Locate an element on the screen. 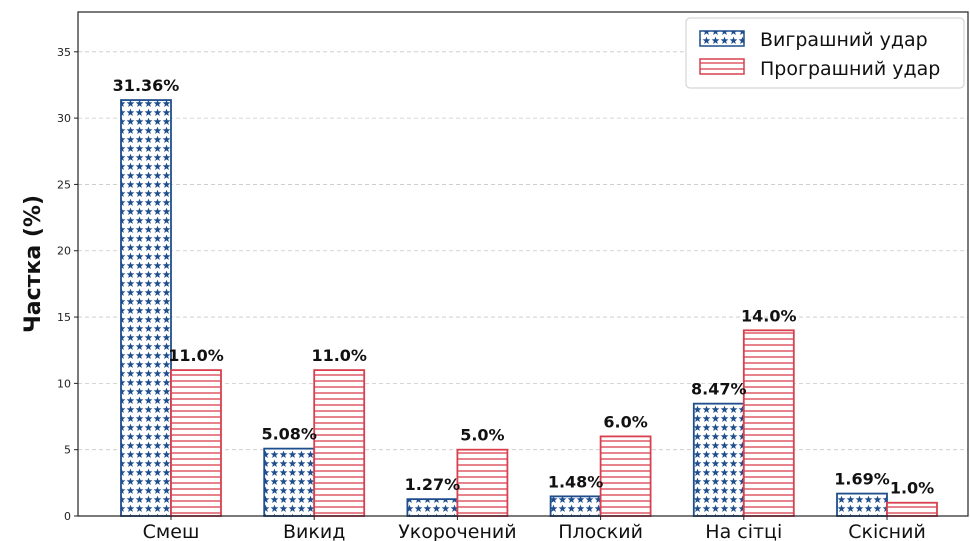 Image resolution: width=970 pixels, height=541 pixels. y-axis-title: Частка (%) is located at coordinates (33, 264).